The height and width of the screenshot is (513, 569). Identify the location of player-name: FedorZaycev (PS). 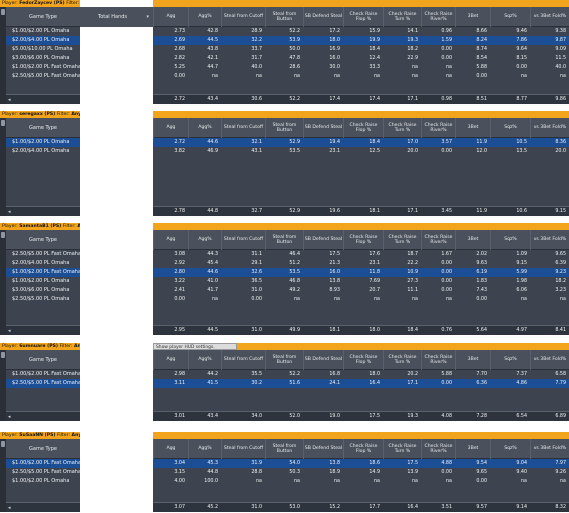
(42, 3).